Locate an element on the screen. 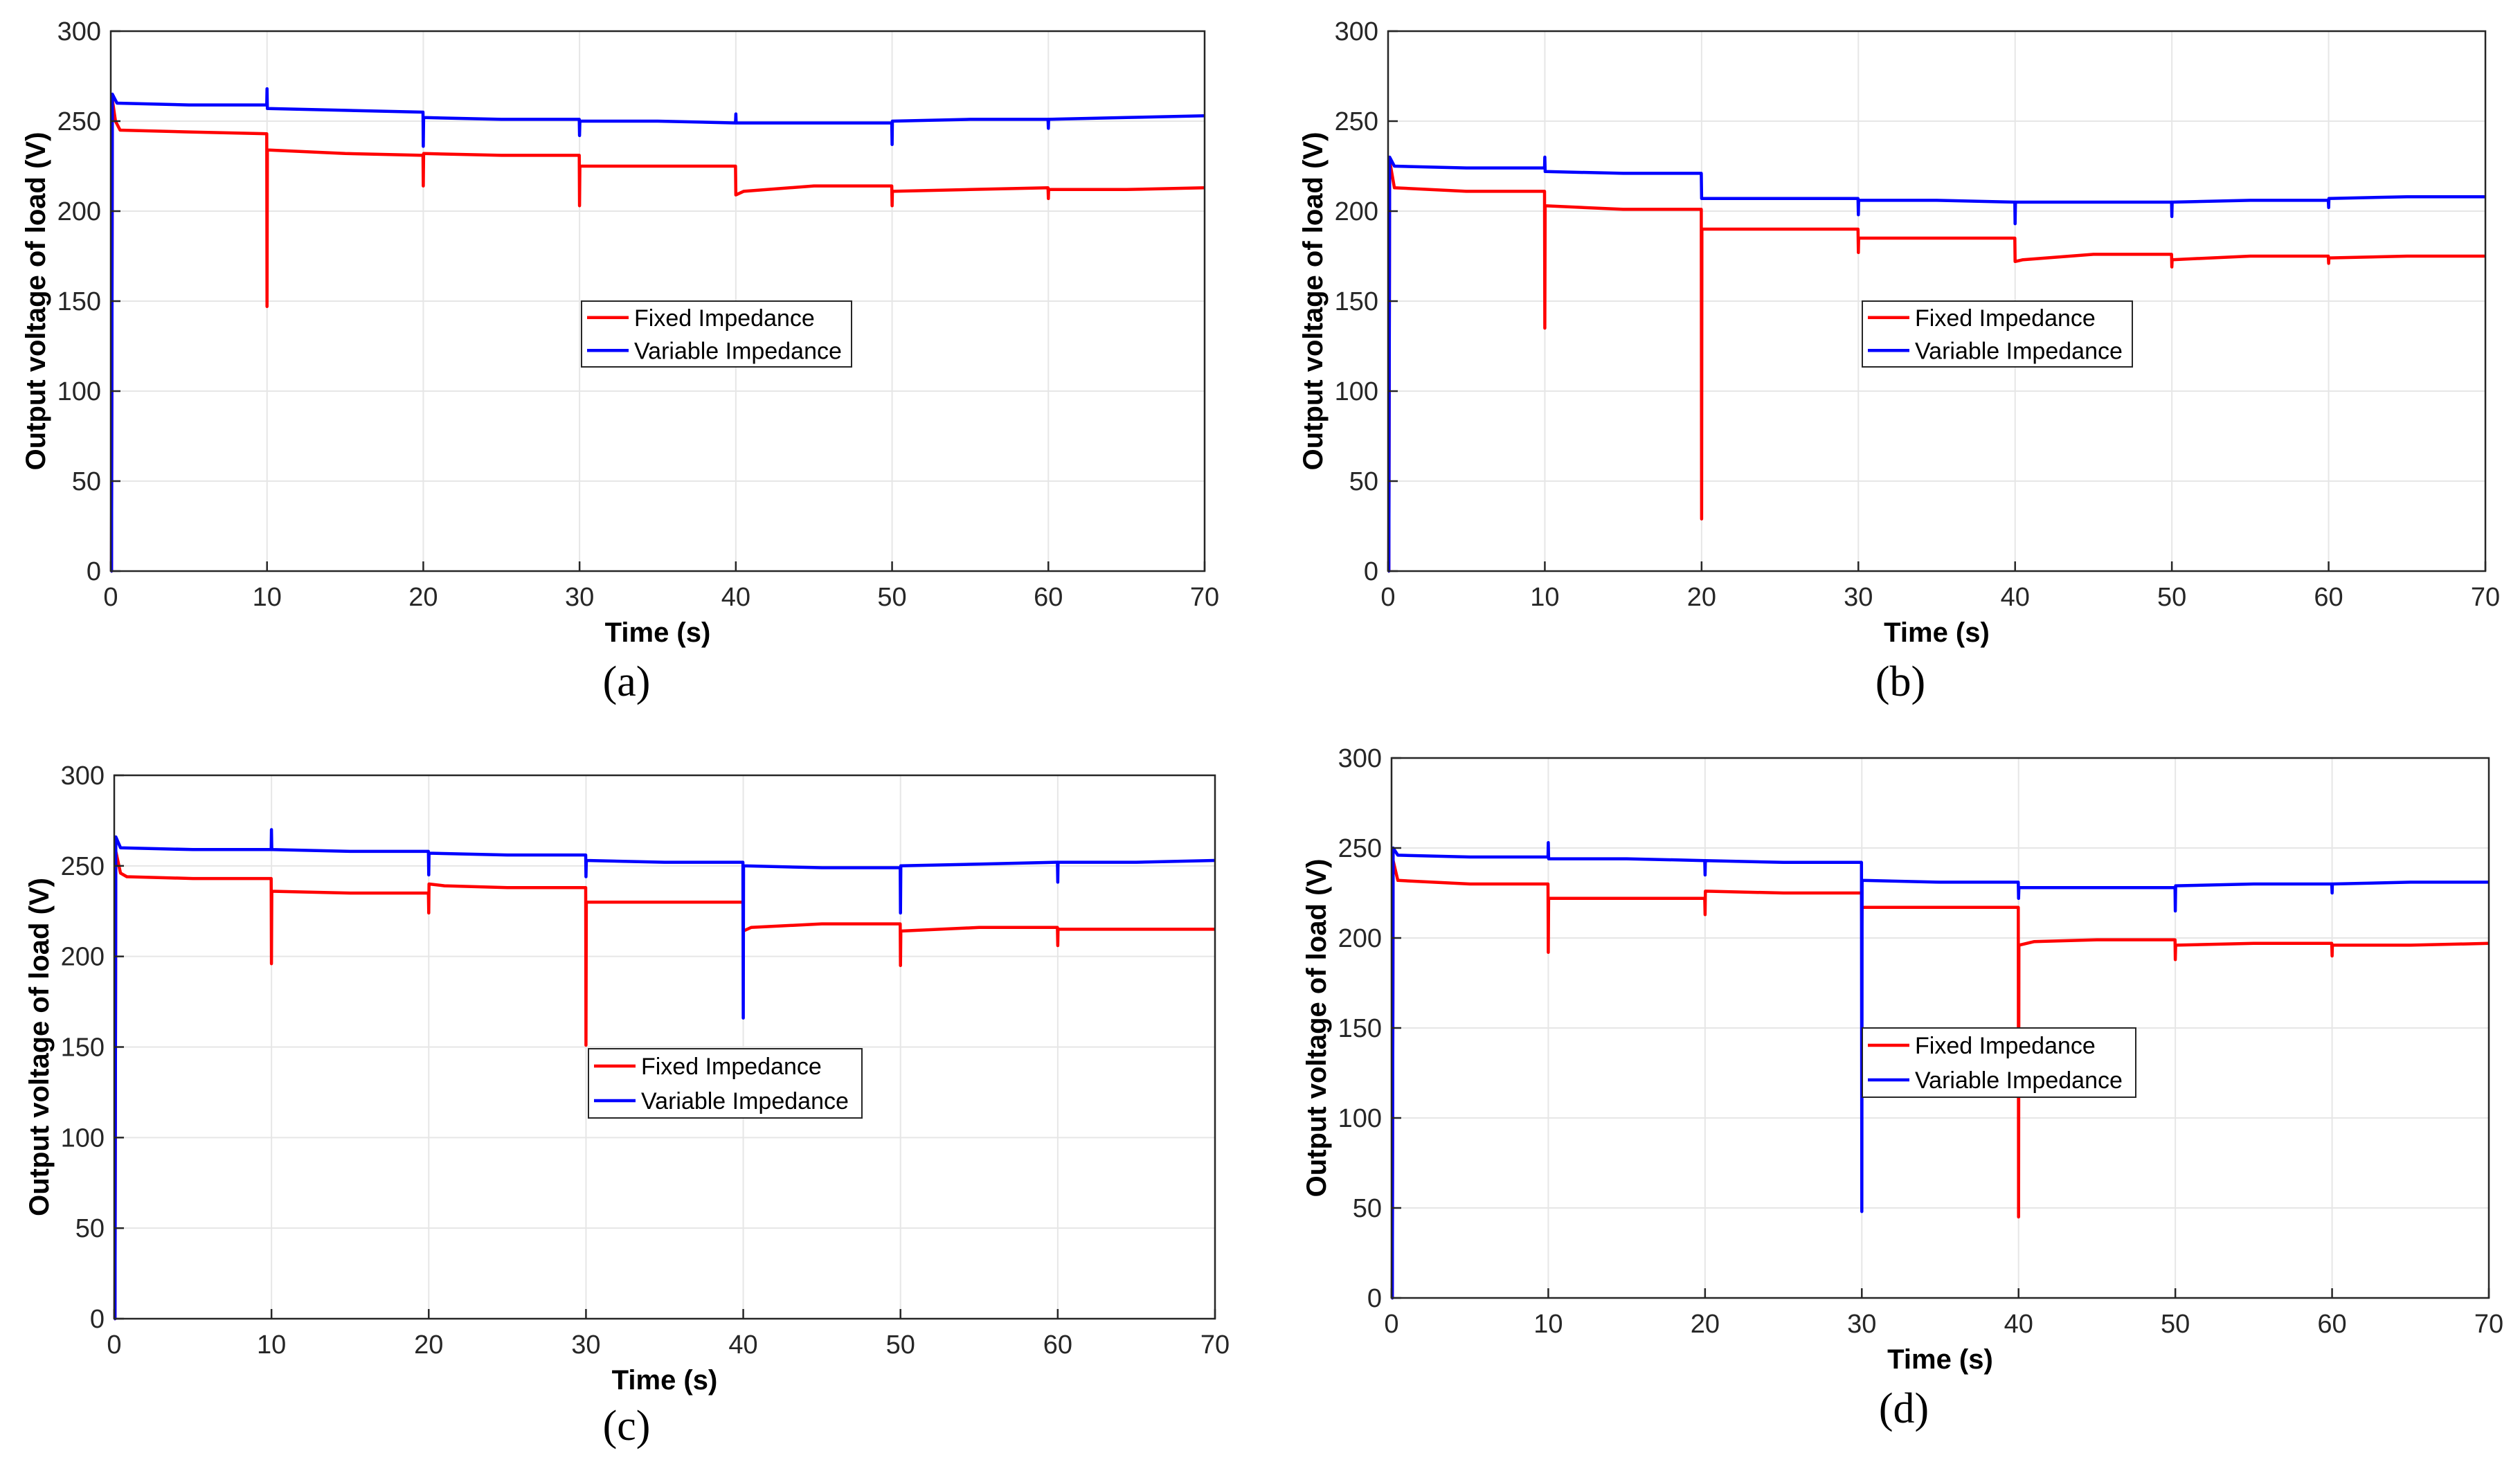 The width and height of the screenshot is (2520, 1471). panel-caption: (b) is located at coordinates (1900, 681).